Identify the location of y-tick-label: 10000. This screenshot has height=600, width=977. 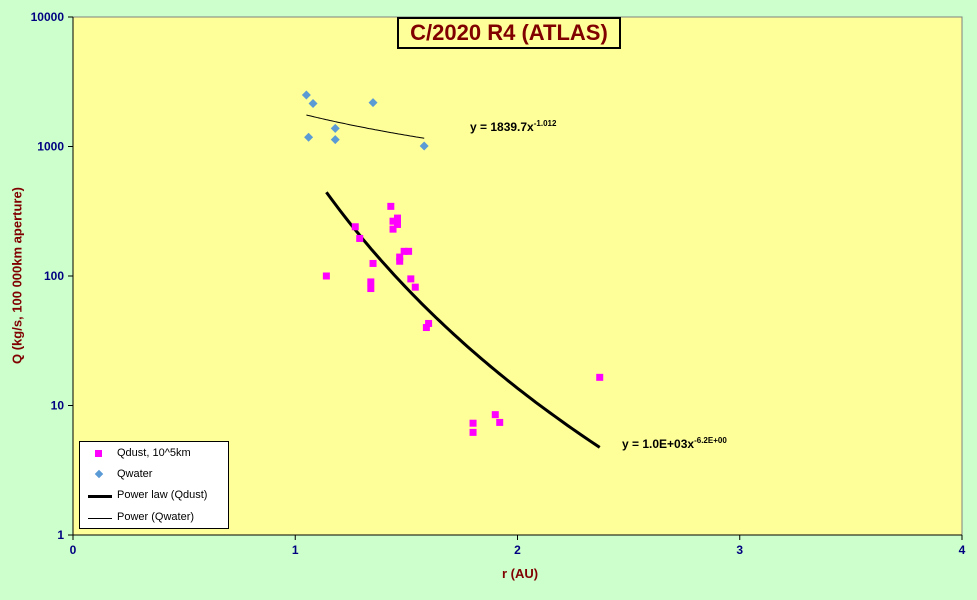
(48, 17).